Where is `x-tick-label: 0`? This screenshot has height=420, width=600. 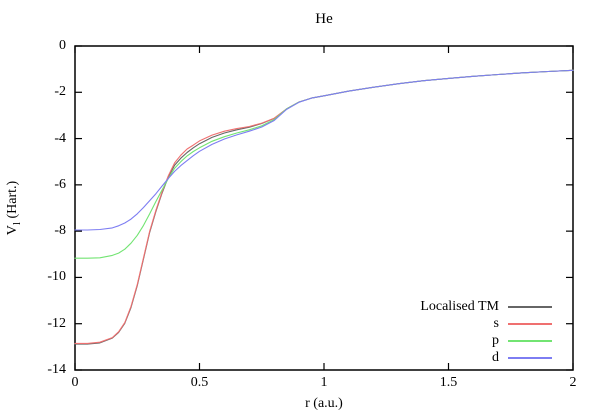 x-tick-label: 0 is located at coordinates (75, 382).